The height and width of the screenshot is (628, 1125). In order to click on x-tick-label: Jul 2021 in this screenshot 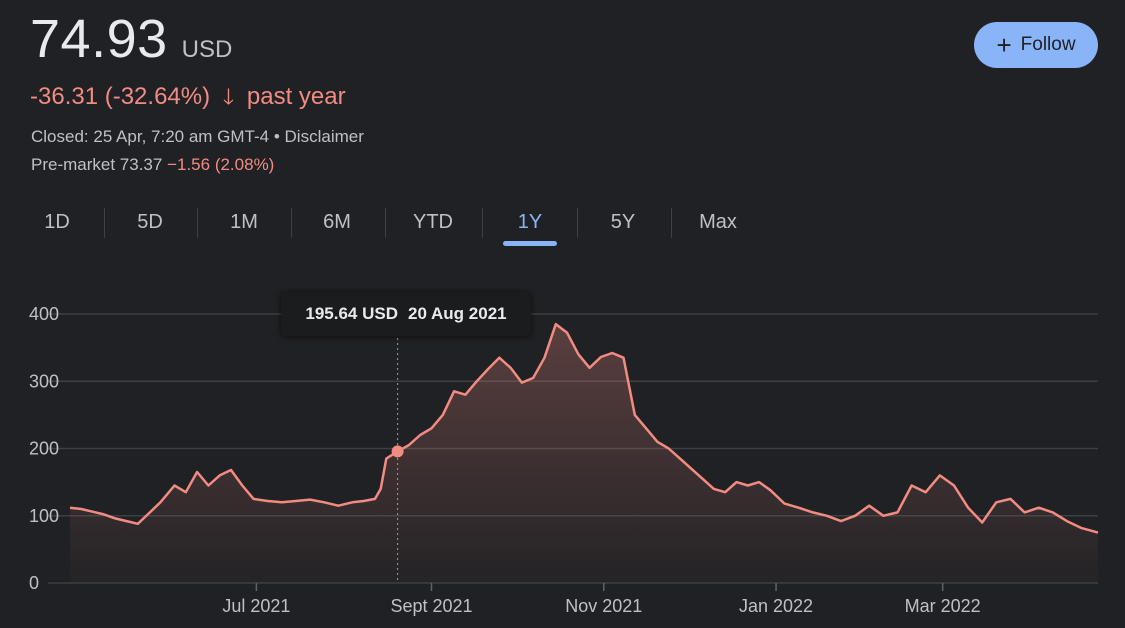, I will do `click(256, 606)`.